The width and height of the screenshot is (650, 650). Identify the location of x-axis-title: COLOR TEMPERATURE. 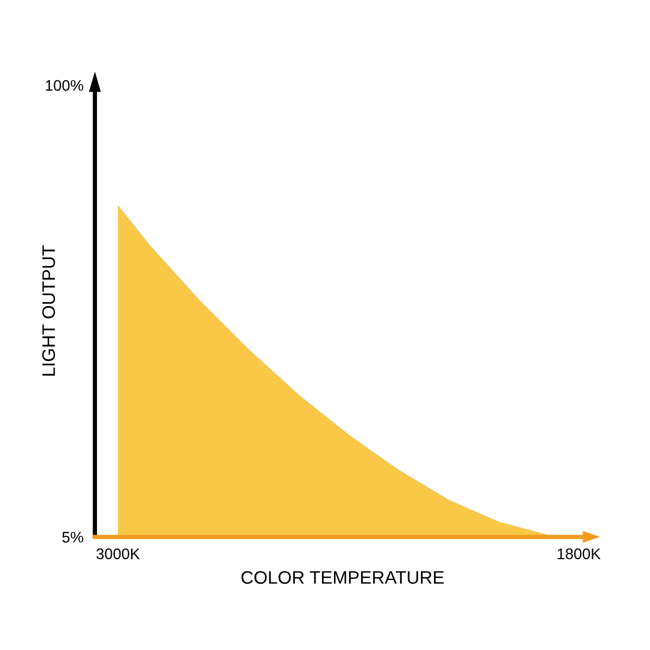
(342, 577).